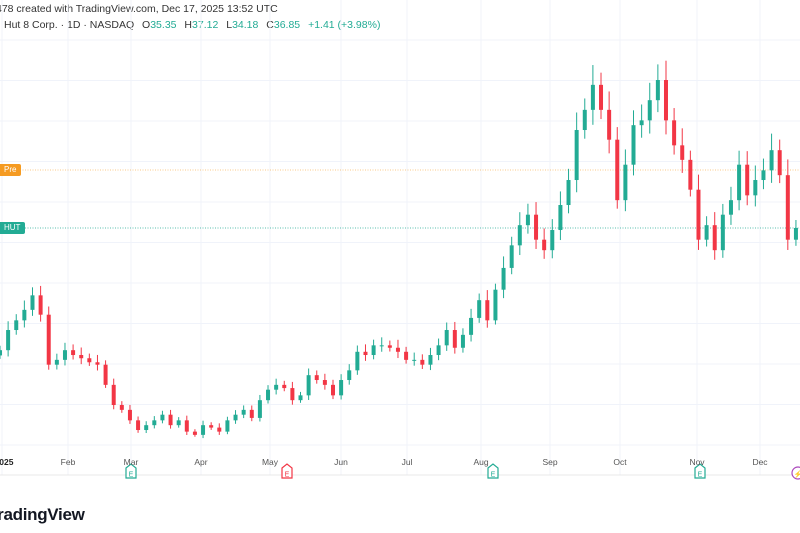  I want to click on x-tick-label: Oct, so click(620, 462).